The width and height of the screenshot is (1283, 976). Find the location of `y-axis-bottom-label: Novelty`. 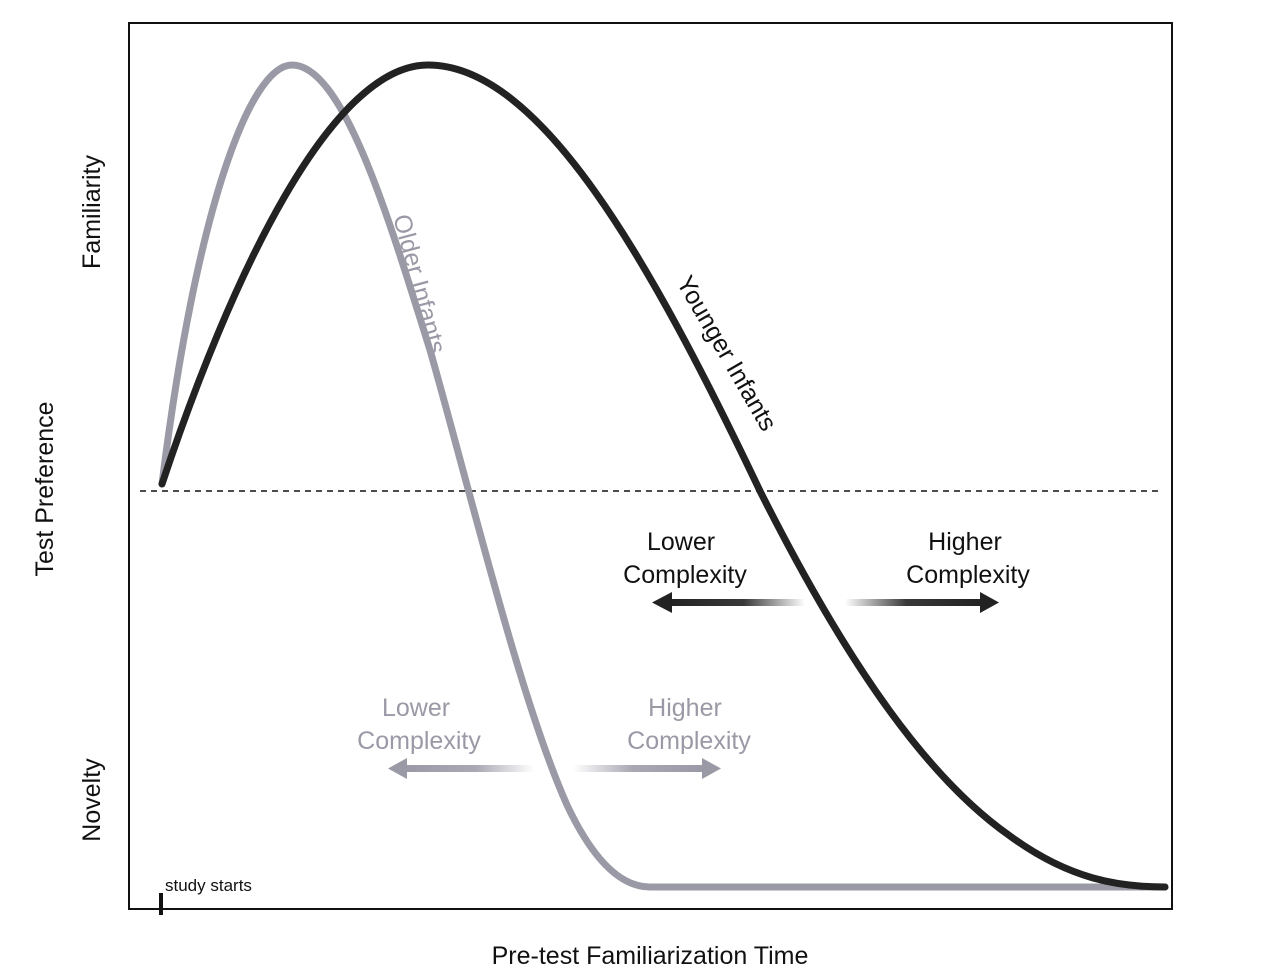

y-axis-bottom-label: Novelty is located at coordinates (92, 800).